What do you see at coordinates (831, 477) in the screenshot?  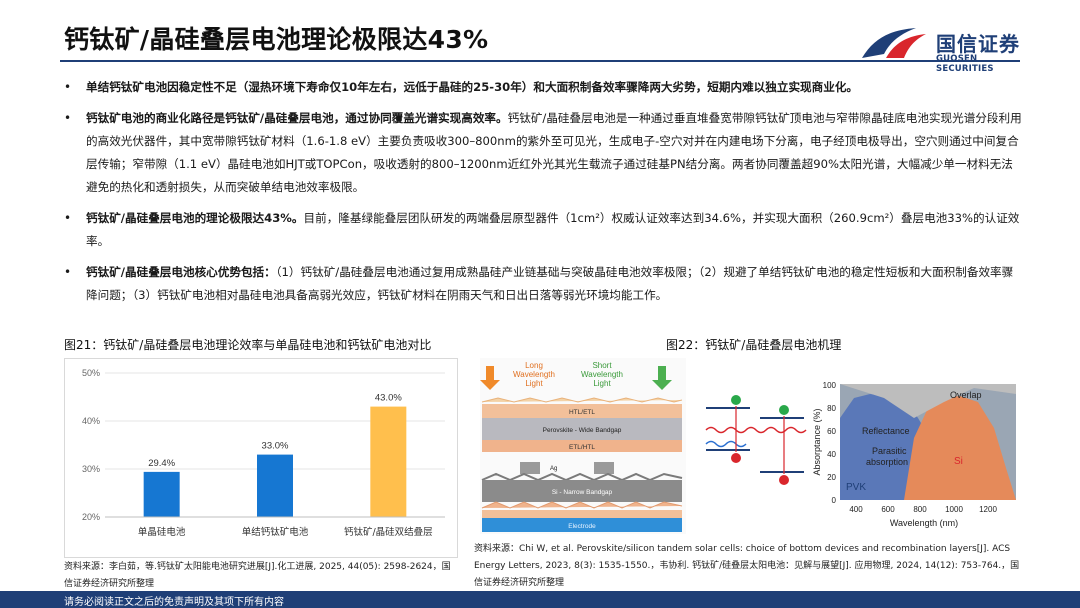 I see `y-tick: 20` at bounding box center [831, 477].